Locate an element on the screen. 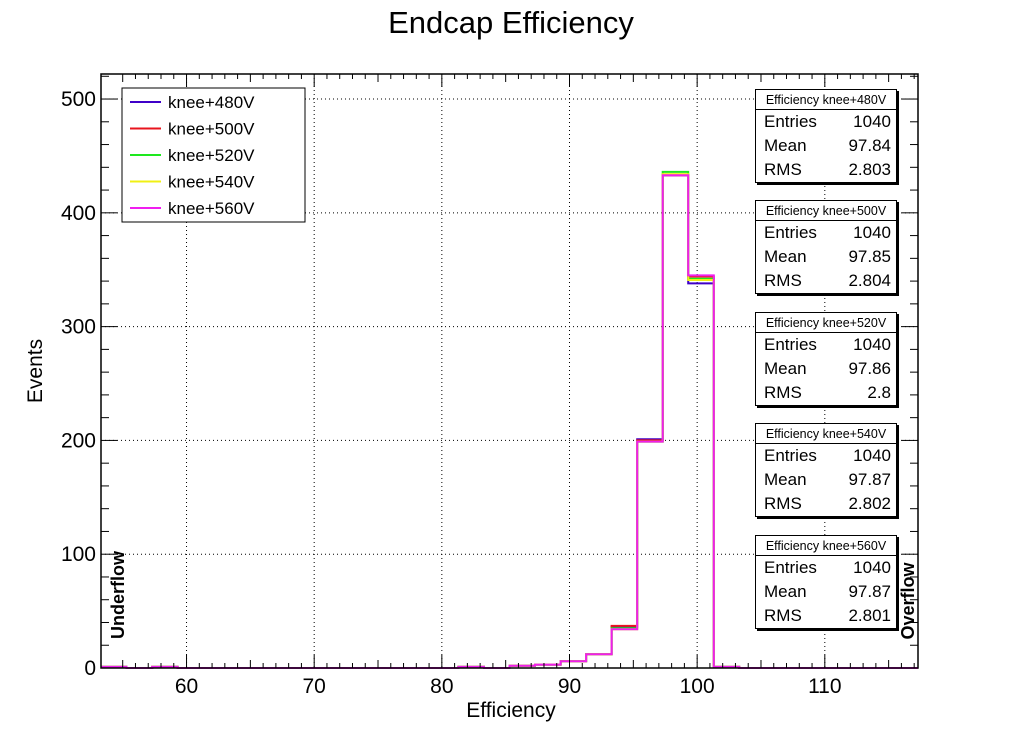  stats-row-rms: RMS 2.804 is located at coordinates (826, 281).